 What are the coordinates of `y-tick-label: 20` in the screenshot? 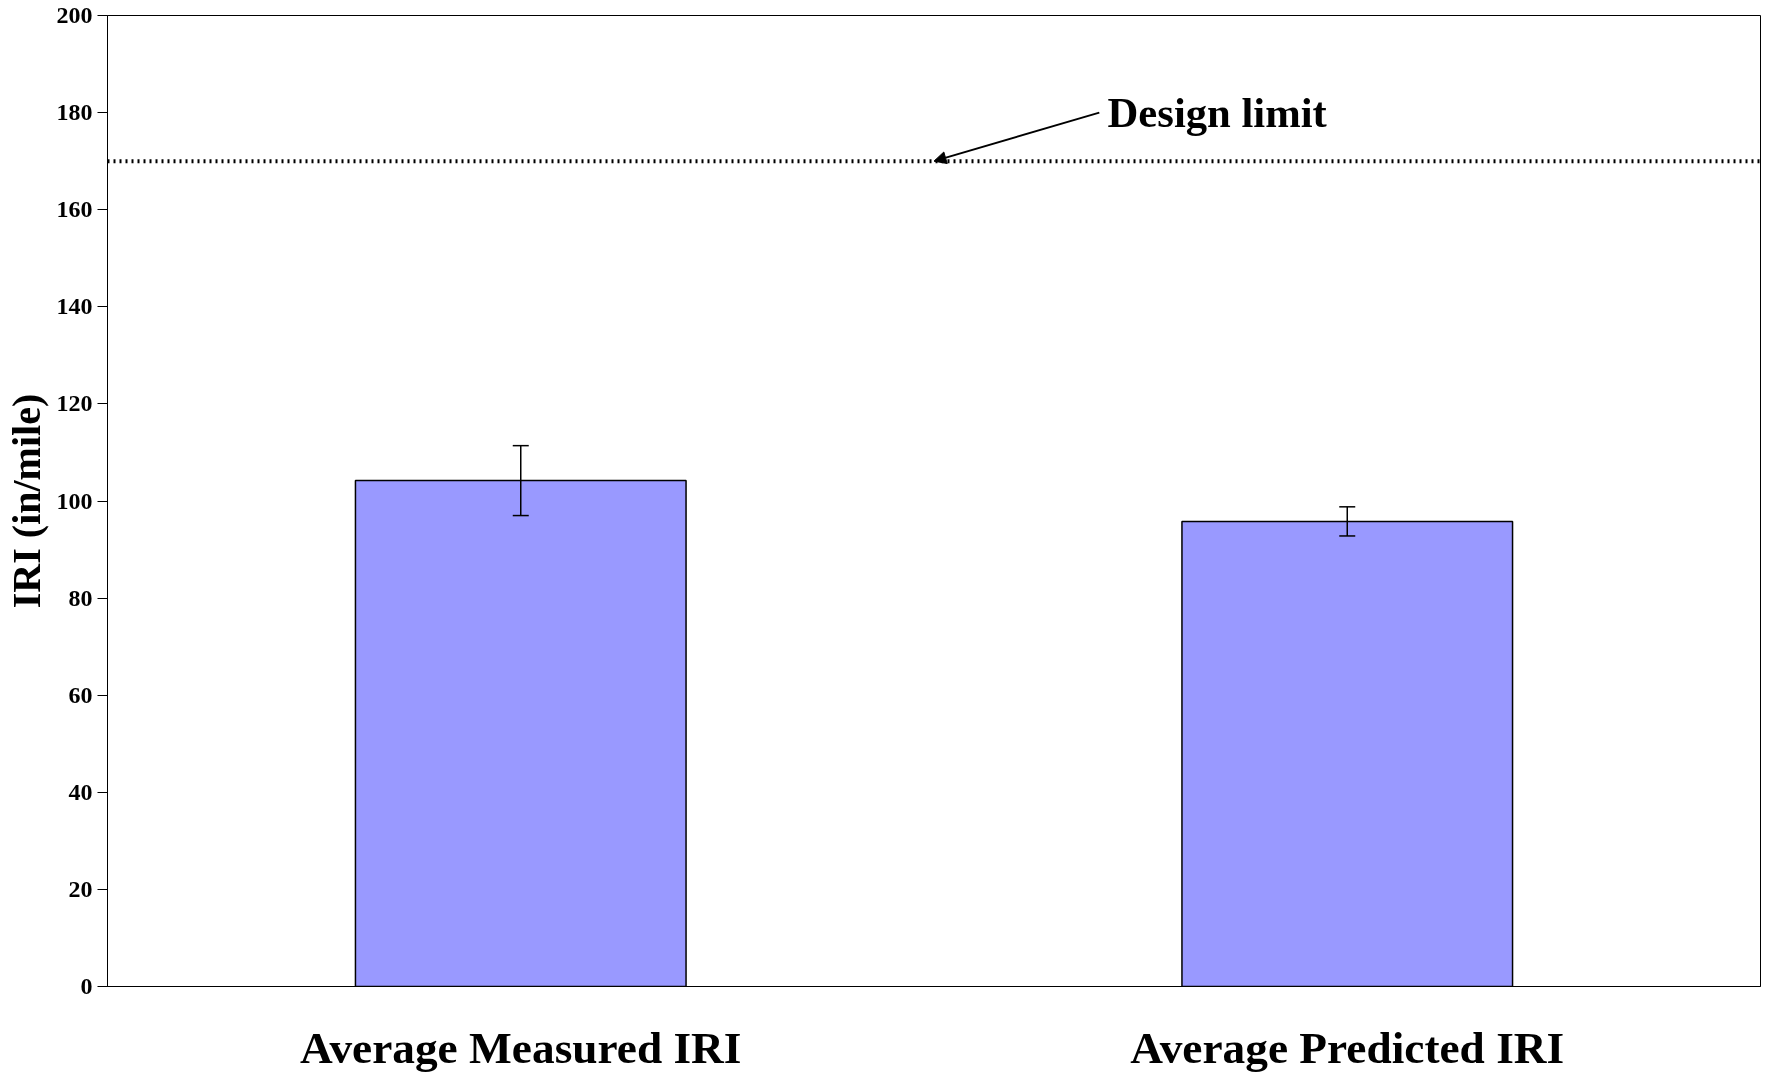 It's located at (80, 888).